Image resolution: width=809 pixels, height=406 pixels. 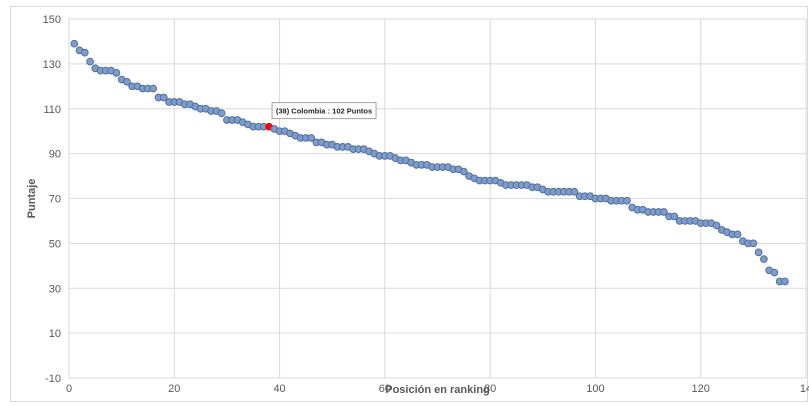 What do you see at coordinates (701, 389) in the screenshot?
I see `x-tick-label: 120` at bounding box center [701, 389].